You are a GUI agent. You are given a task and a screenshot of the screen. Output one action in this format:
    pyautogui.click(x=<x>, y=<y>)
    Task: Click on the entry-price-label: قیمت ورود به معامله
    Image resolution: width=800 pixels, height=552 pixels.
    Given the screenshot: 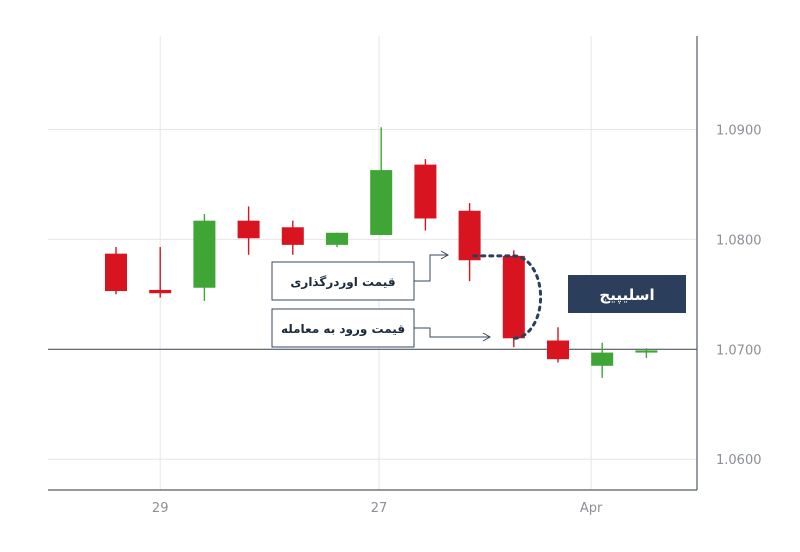 What is the action you would take?
    pyautogui.click(x=343, y=329)
    